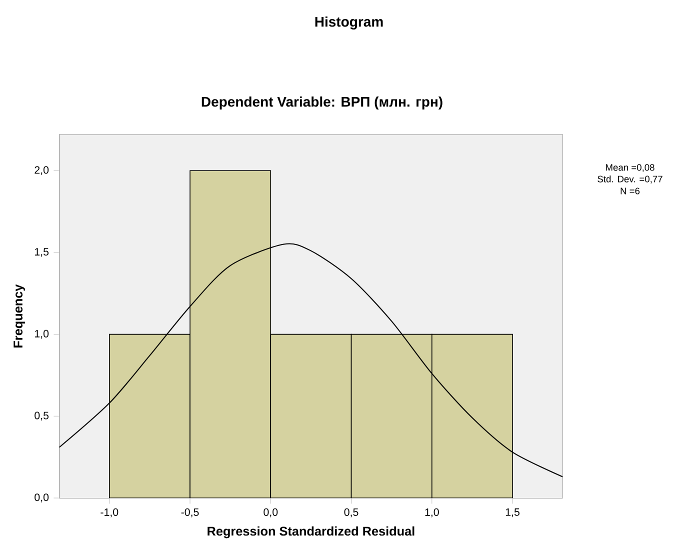 The width and height of the screenshot is (698, 558). Describe the element at coordinates (630, 168) in the screenshot. I see `text: Mean =0,08` at that location.